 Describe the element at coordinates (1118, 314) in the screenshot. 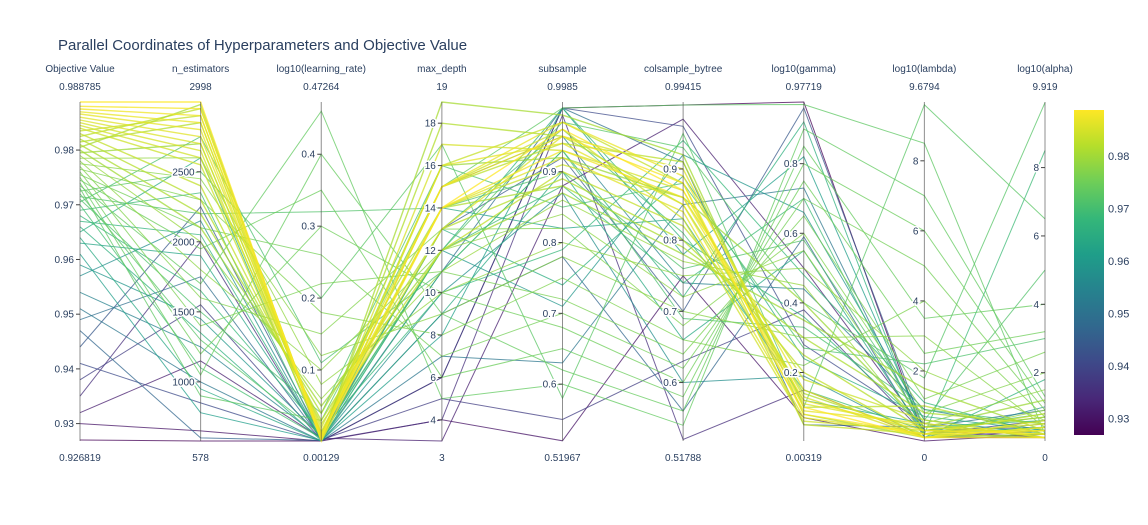

I see `colorbar-tick-label: 0.95` at that location.